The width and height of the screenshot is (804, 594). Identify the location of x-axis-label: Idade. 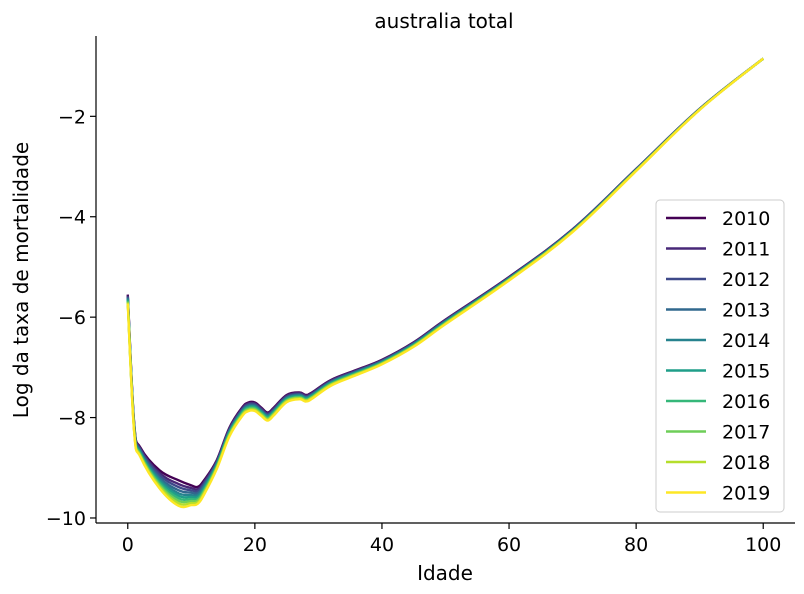
(445, 573).